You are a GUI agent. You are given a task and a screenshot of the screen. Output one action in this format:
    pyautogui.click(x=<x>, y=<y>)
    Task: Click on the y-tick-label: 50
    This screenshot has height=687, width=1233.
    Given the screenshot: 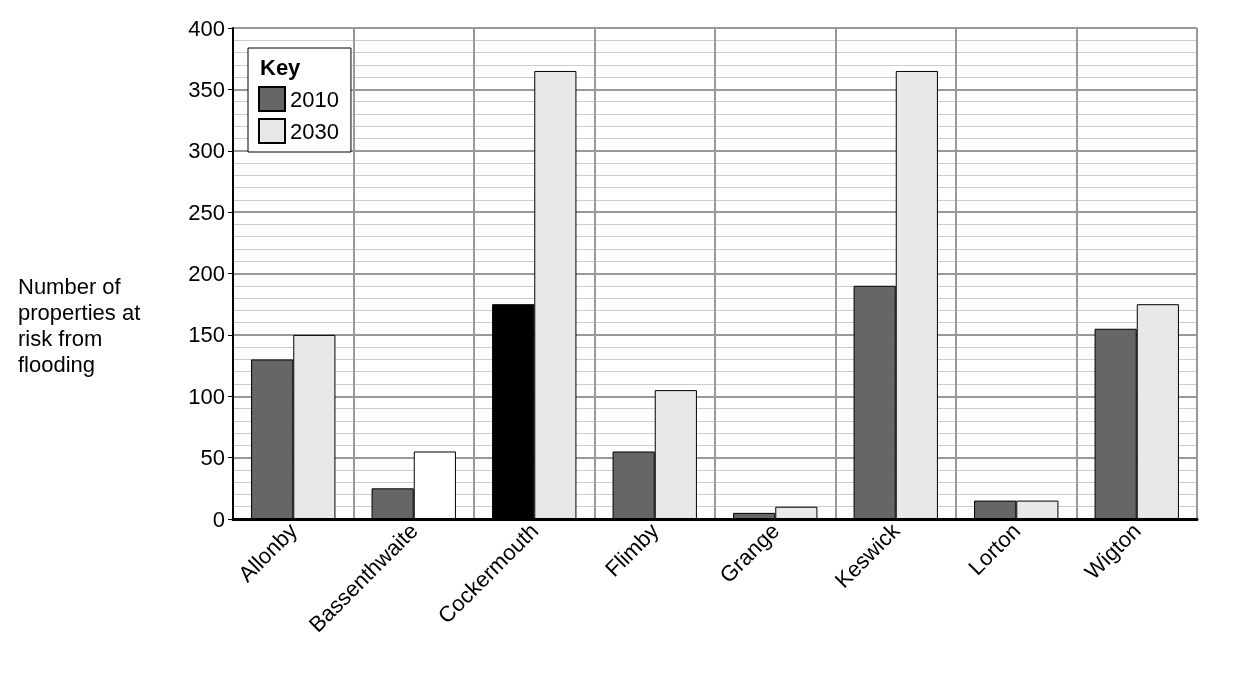 What is the action you would take?
    pyautogui.click(x=212, y=458)
    